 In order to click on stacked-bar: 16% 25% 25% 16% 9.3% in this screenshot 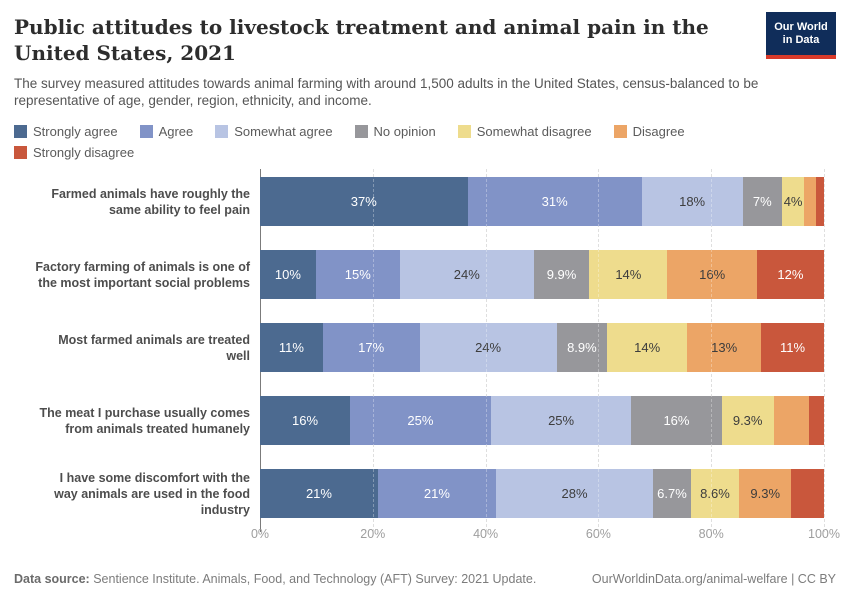, I will do `click(542, 420)`.